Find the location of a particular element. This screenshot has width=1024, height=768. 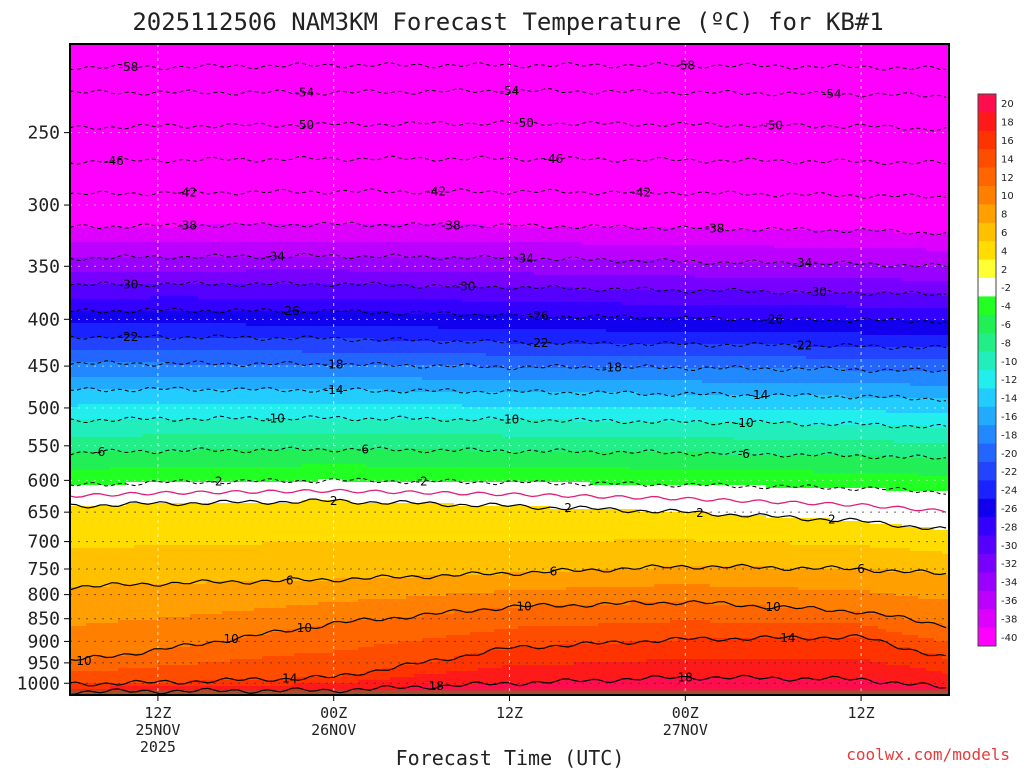

colorbar-label: -34 is located at coordinates (1009, 583).